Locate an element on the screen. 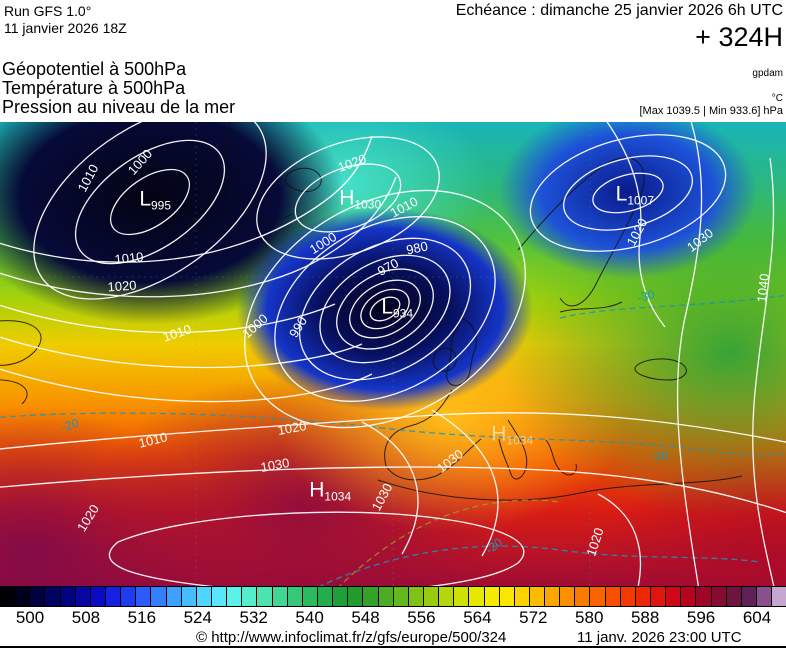 The image size is (786, 648). run-date: 11 janvier 2026 18Z is located at coordinates (65, 28).